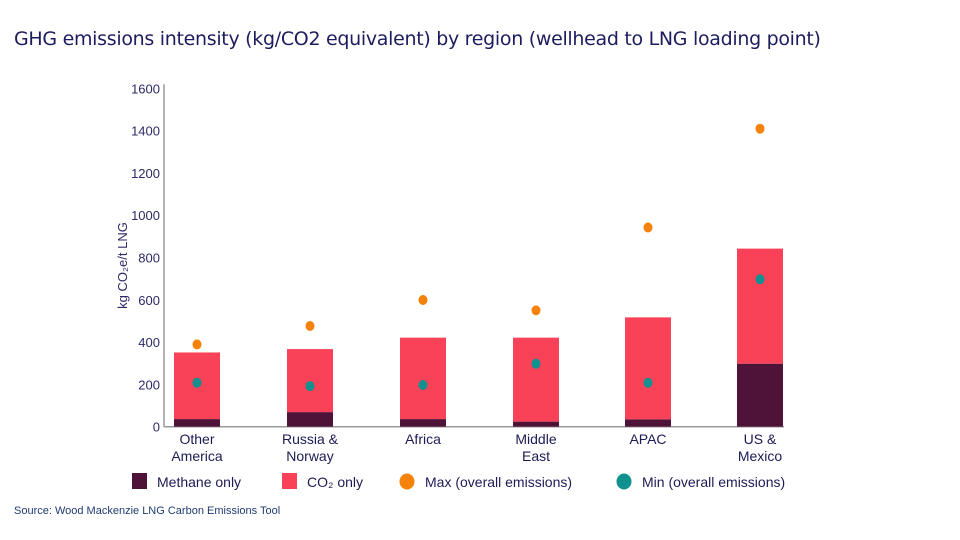 This screenshot has width=960, height=540. Describe the element at coordinates (196, 439) in the screenshot. I see `x-tick-label: Other` at that location.